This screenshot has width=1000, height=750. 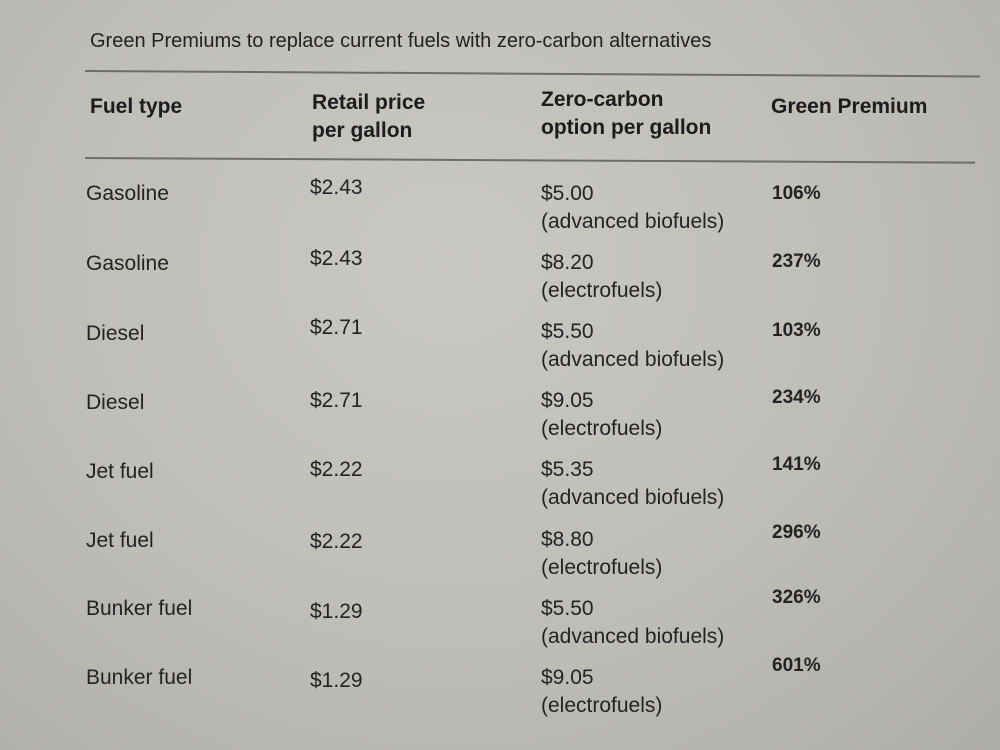 I want to click on cell-green-premium: 601%, so click(x=796, y=665).